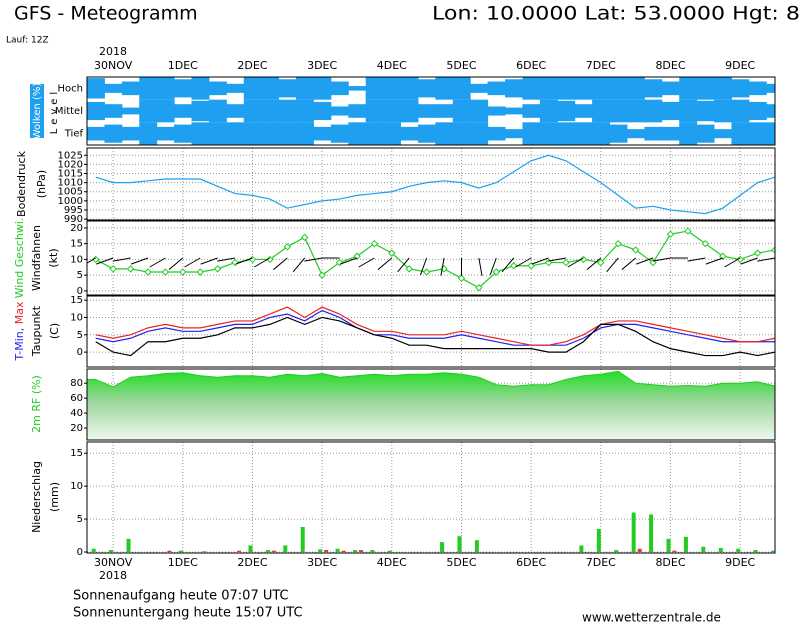  I want to click on y-tick-label: 40, so click(76, 413).